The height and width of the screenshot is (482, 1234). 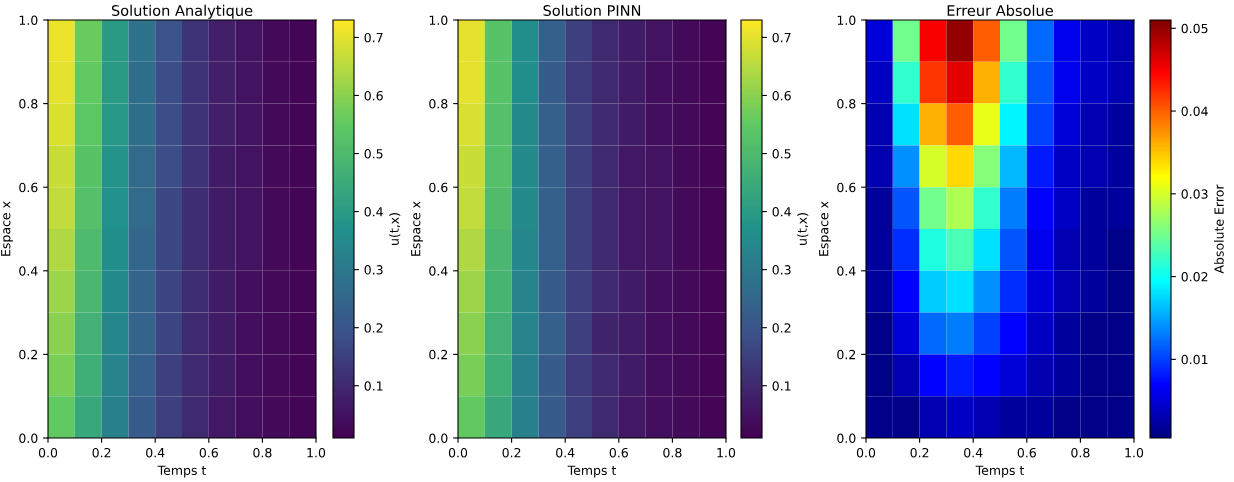 I want to click on color-bar-label: 0.04, so click(x=1194, y=111).